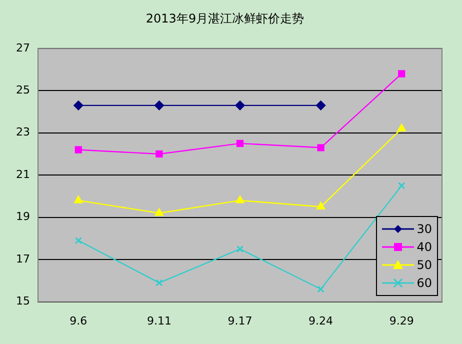  What do you see at coordinates (23, 301) in the screenshot?
I see `y-tick-label: 15` at bounding box center [23, 301].